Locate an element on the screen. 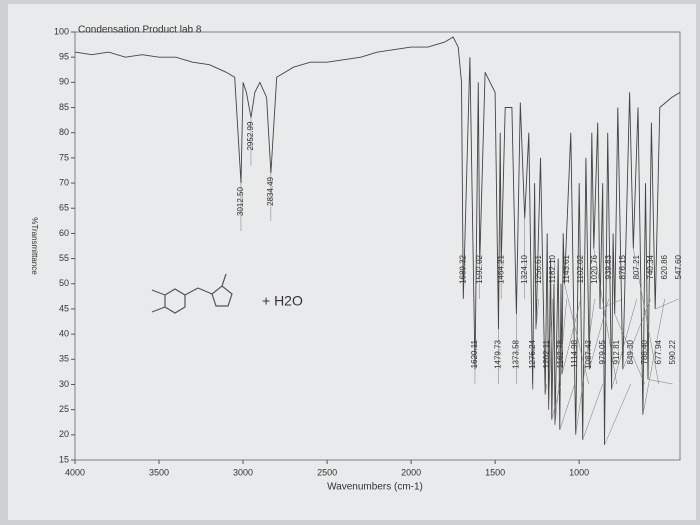  peak-label: 590.22 is located at coordinates (672, 351).